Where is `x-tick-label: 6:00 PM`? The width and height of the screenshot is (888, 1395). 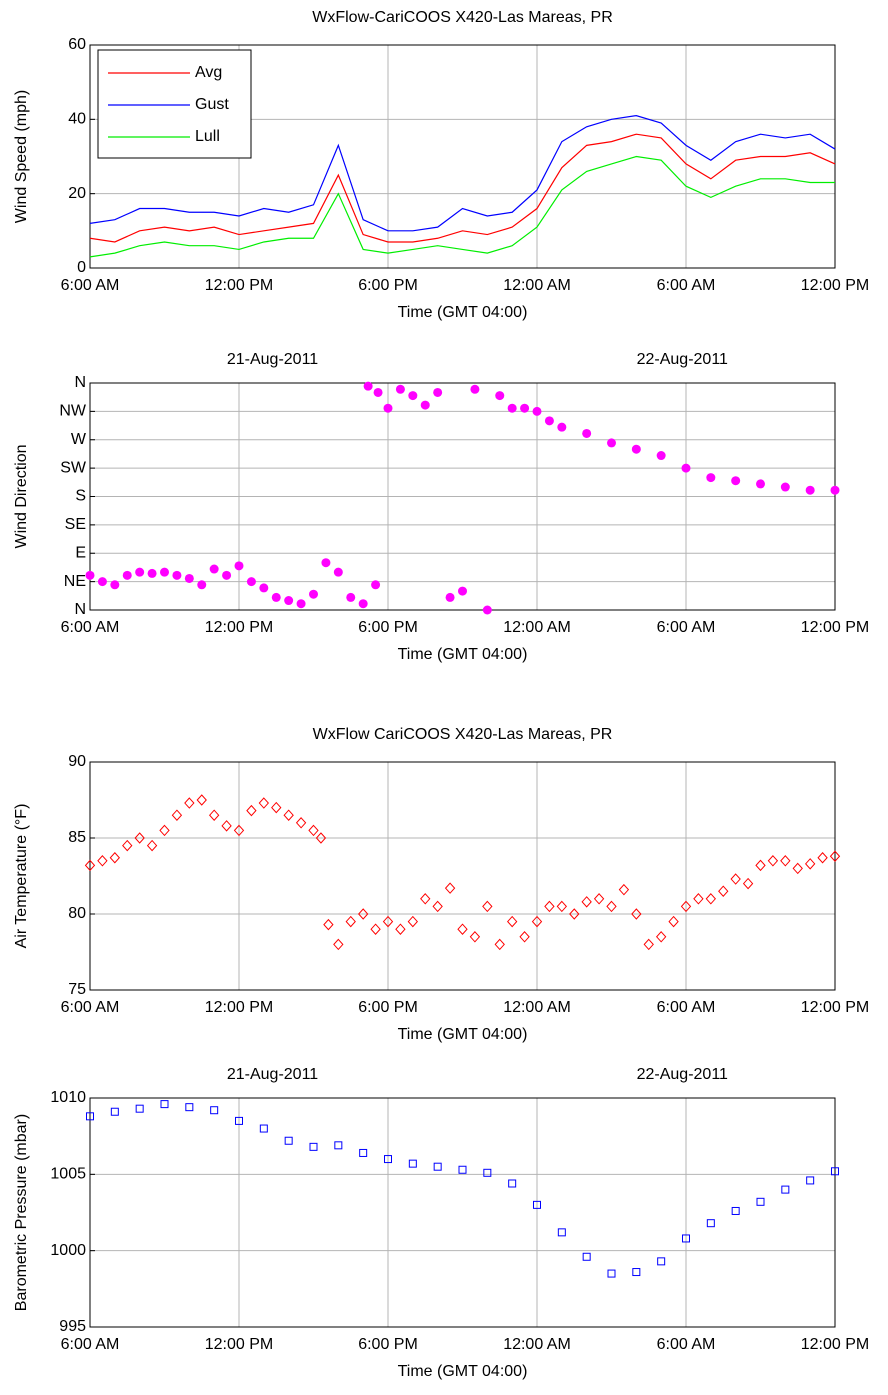 x-tick-label: 6:00 PM is located at coordinates (388, 627).